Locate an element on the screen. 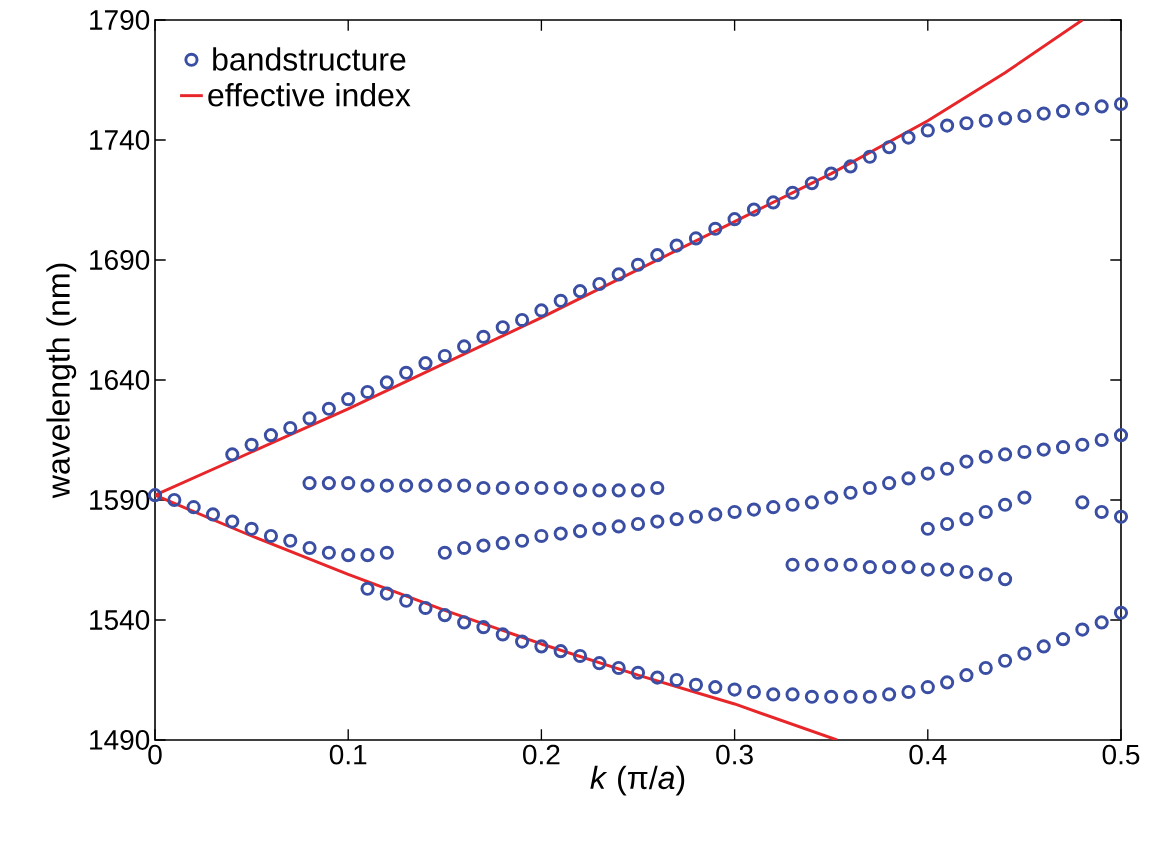 This screenshot has width=1153, height=849. x-tick-label: 0 is located at coordinates (155, 754).